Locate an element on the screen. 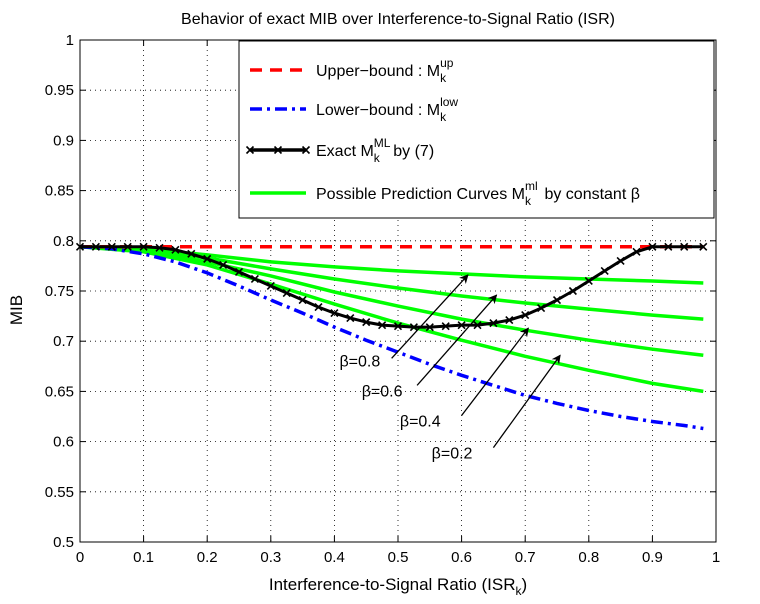 This screenshot has width=760, height=604. legend-label-main: Lower−bound : M is located at coordinates (378, 110).